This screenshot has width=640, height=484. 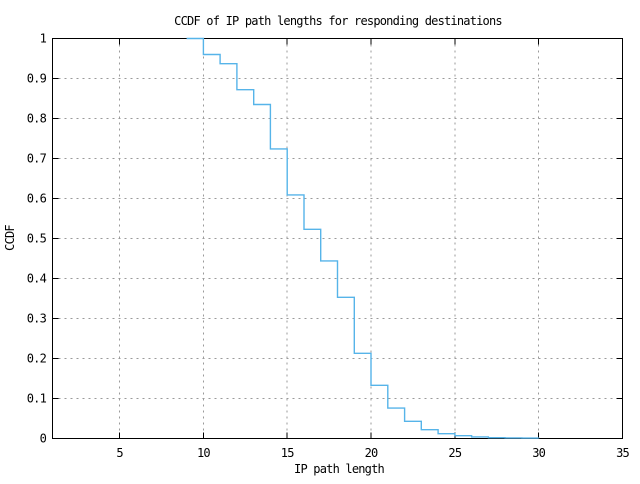 I want to click on x-axis-label: IP path length, so click(x=339, y=469).